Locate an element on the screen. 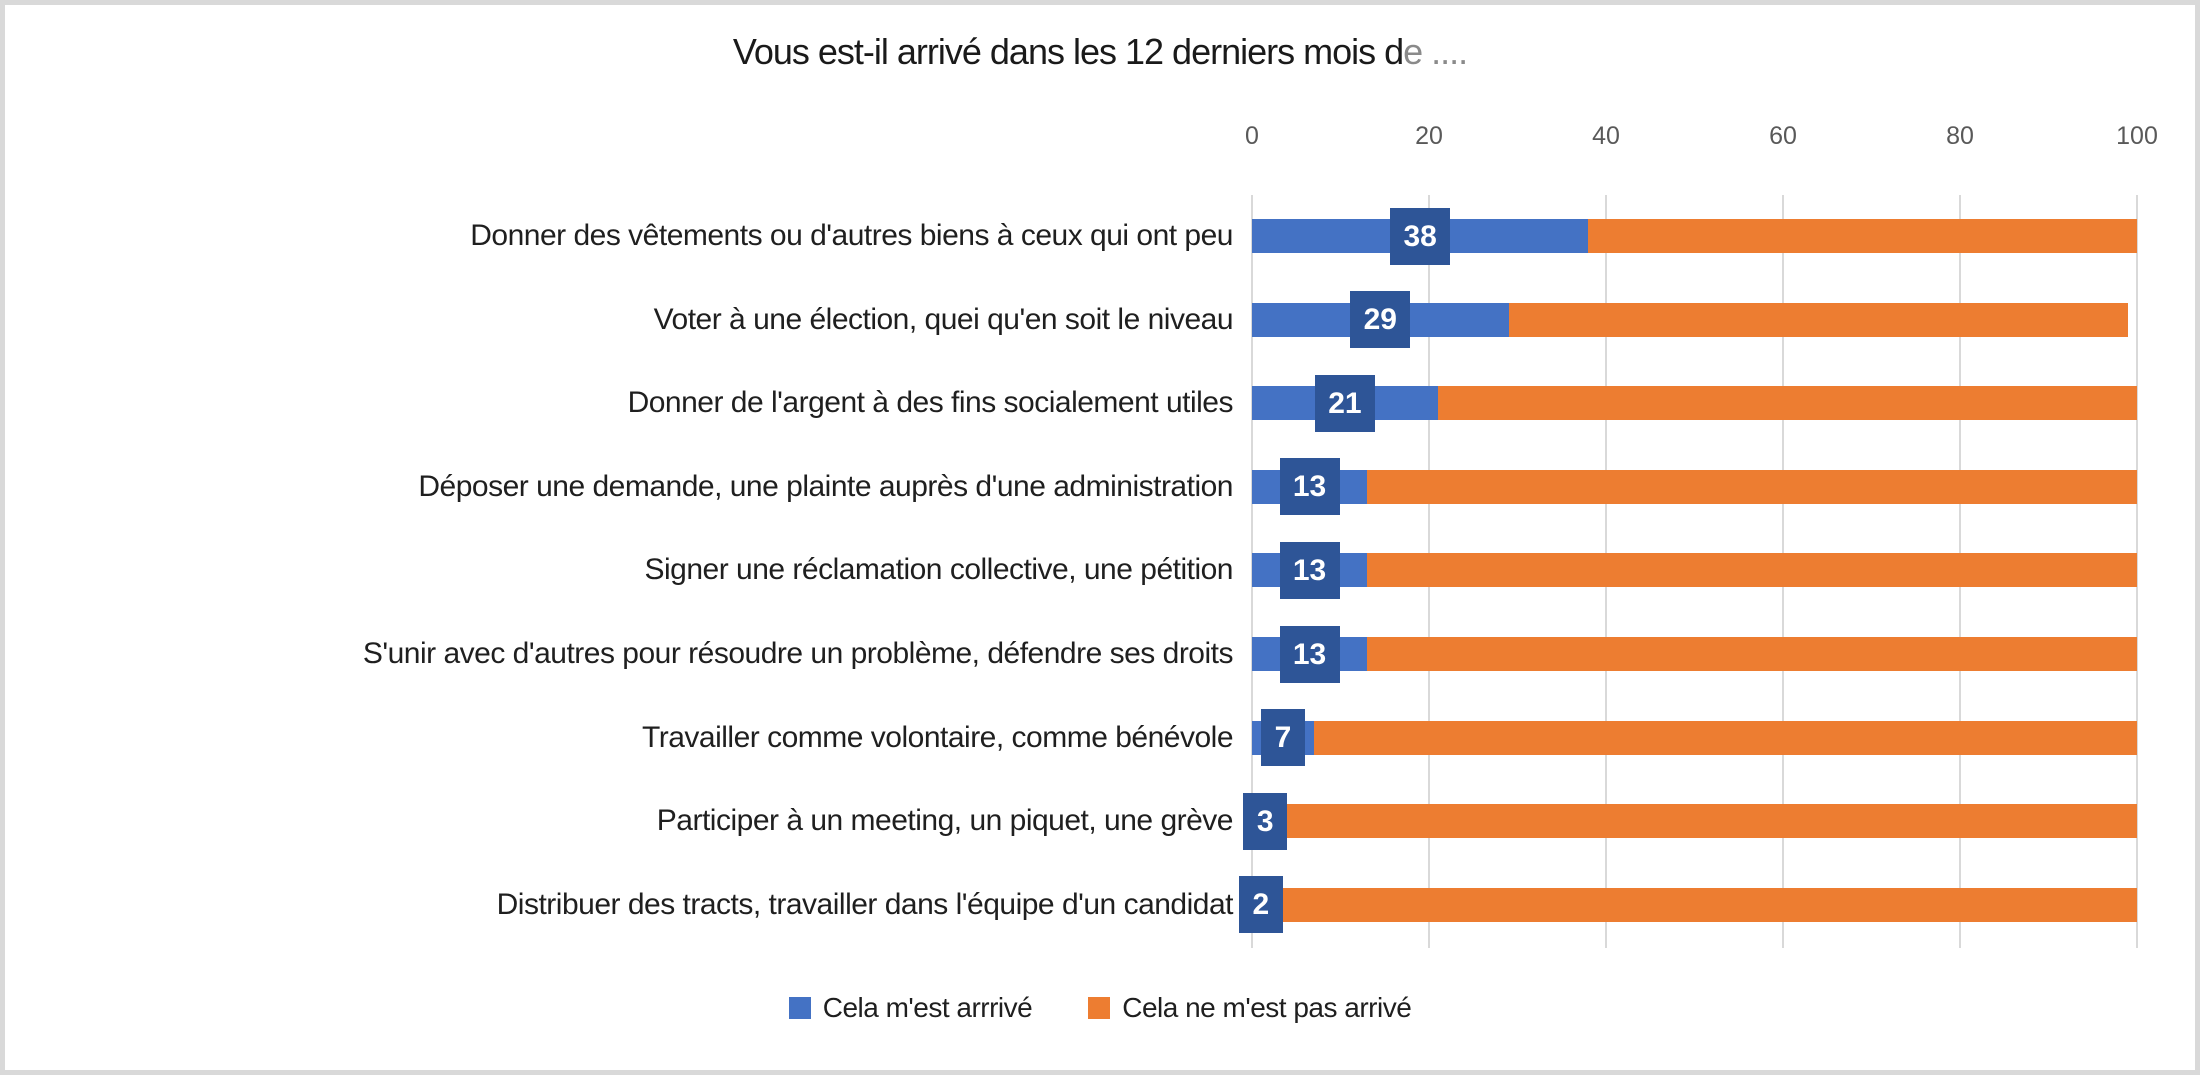  legend-item-pas-arrive: Cela ne m'est pas arrivé is located at coordinates (1250, 1007).